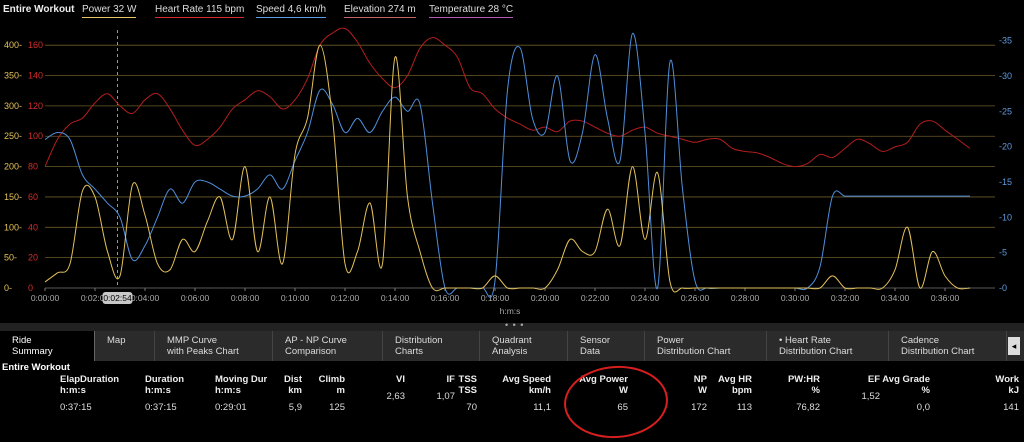 The width and height of the screenshot is (1024, 442). I want to click on summary-col-moving-dur: Moving Dur h:m:s 0:29:01, so click(241, 393).